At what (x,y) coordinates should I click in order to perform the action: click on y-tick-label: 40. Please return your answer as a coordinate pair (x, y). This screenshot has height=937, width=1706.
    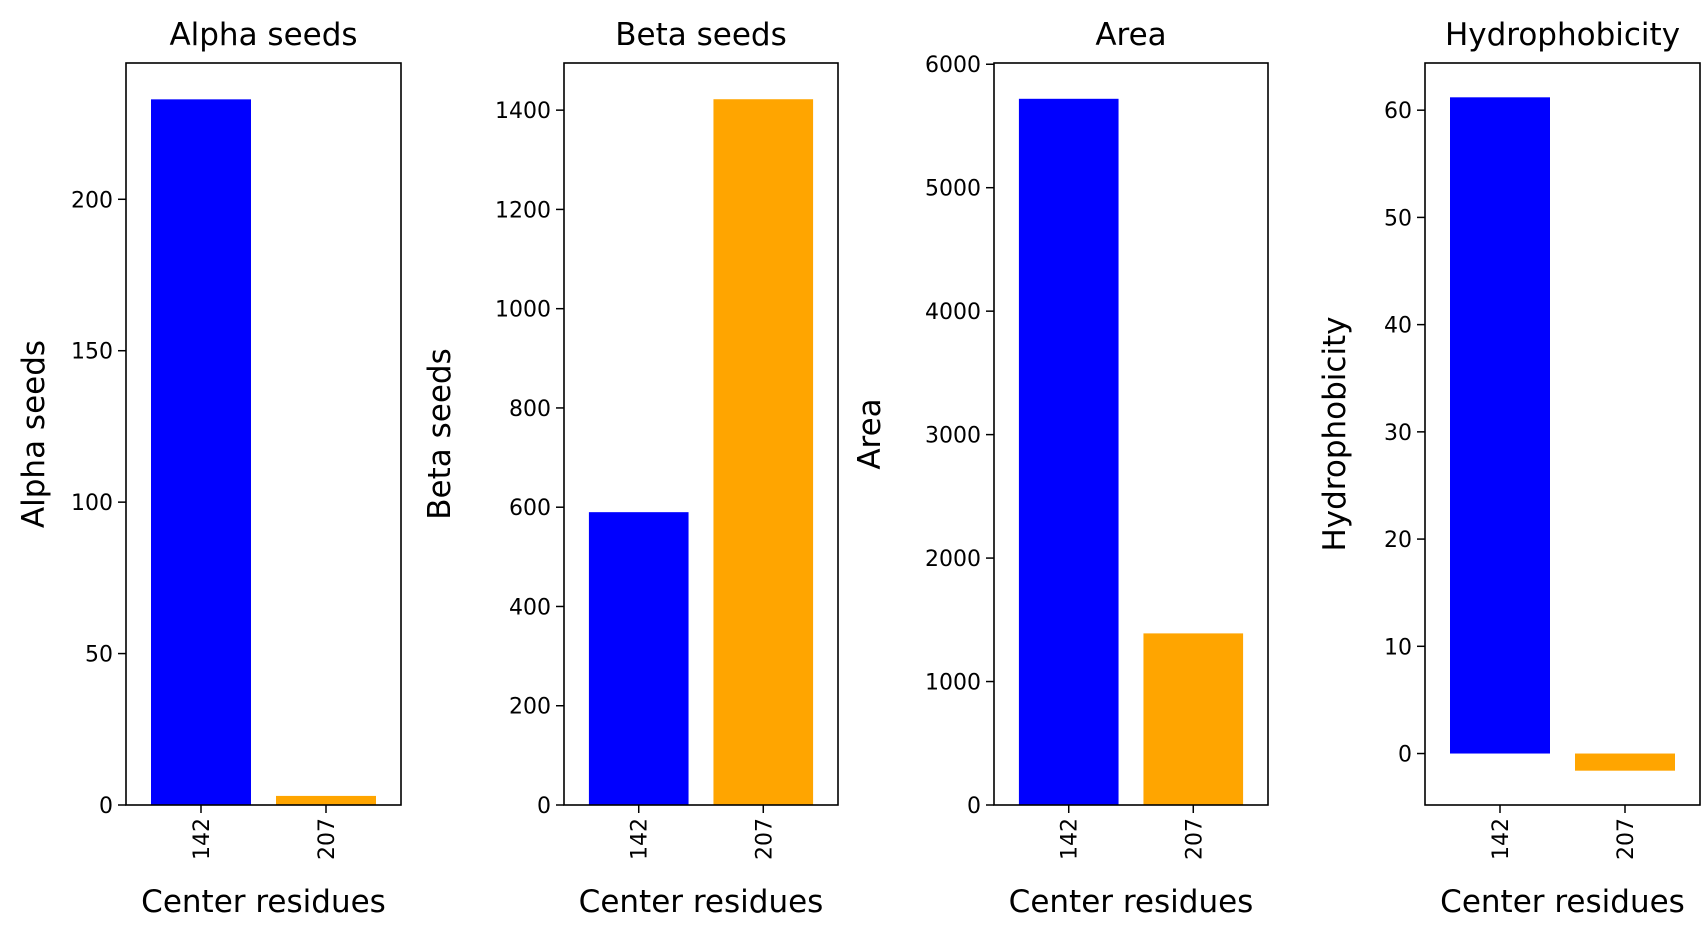
    Looking at the image, I should click on (1398, 326).